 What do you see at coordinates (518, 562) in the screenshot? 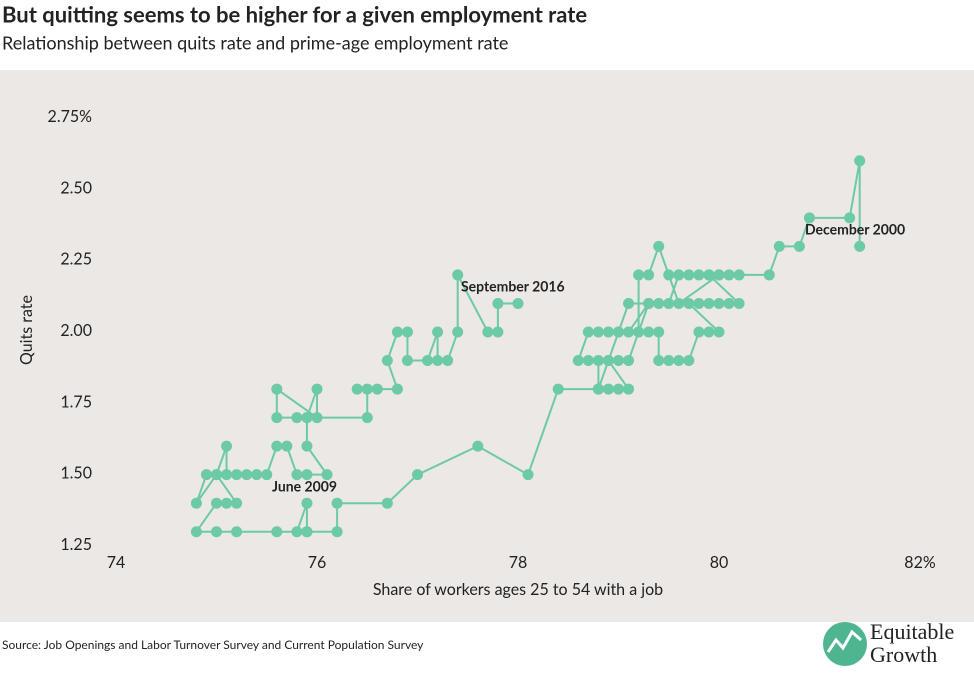
I see `x-tick-label: 78` at bounding box center [518, 562].